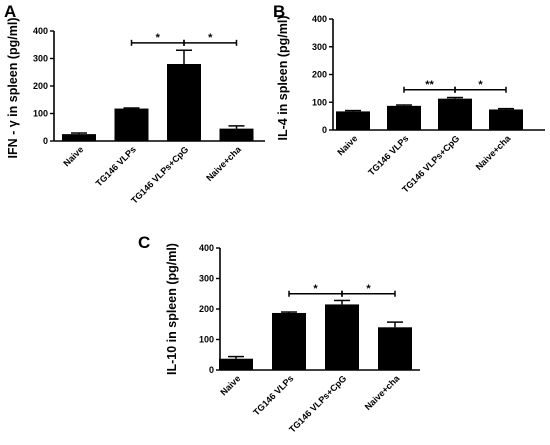  Describe the element at coordinates (144, 242) in the screenshot. I see `panel-c-letter: C` at that location.